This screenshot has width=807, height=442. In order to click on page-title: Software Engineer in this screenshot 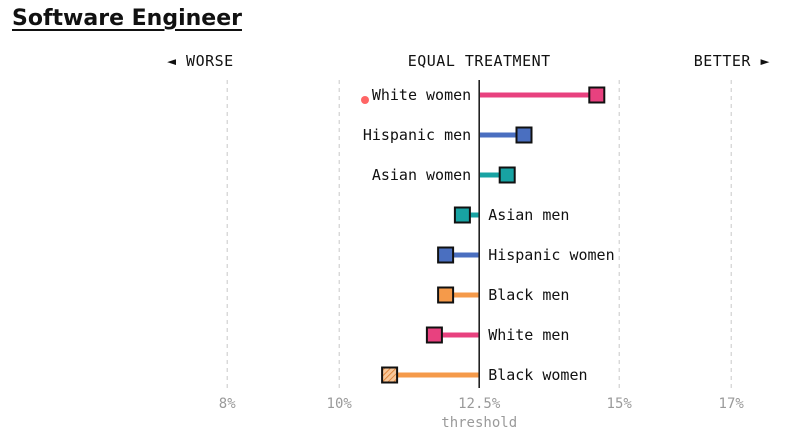, I will do `click(127, 18)`.